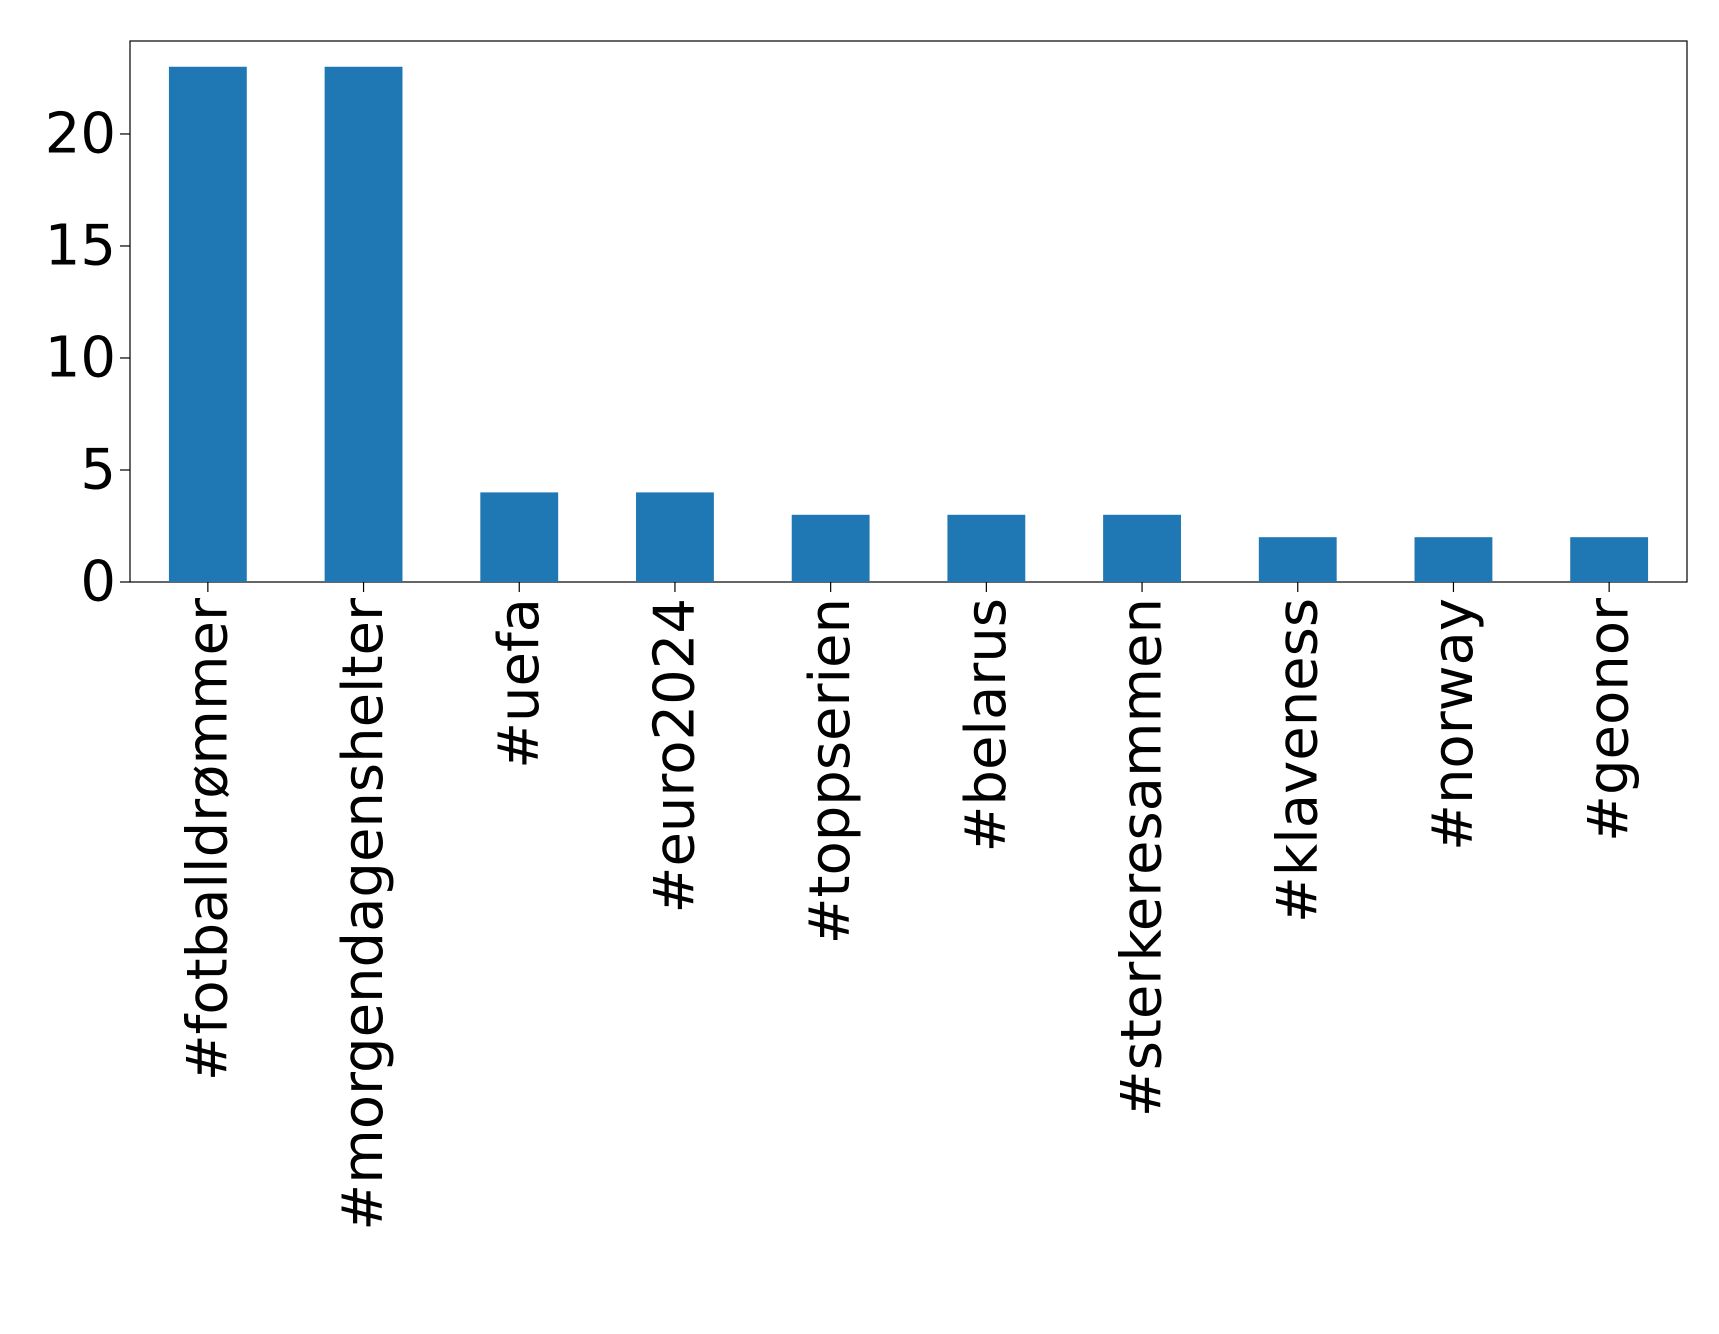 This screenshot has width=1719, height=1334. Describe the element at coordinates (674, 755) in the screenshot. I see `x-tick-label: #euro2024` at that location.